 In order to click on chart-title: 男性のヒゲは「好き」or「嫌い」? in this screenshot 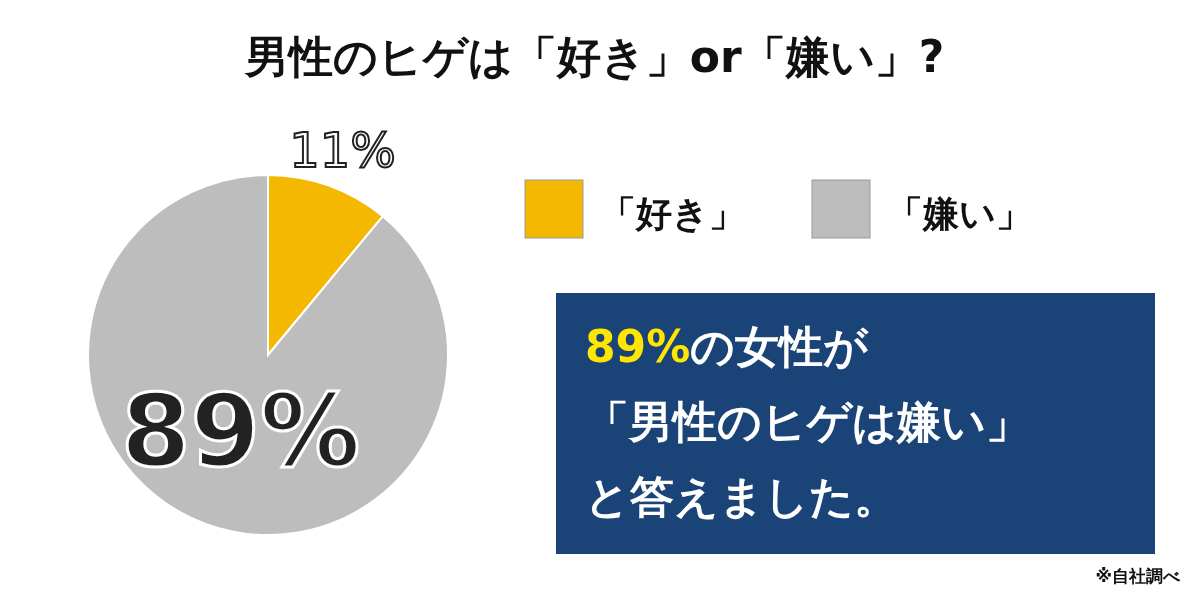, I will do `click(593, 56)`.